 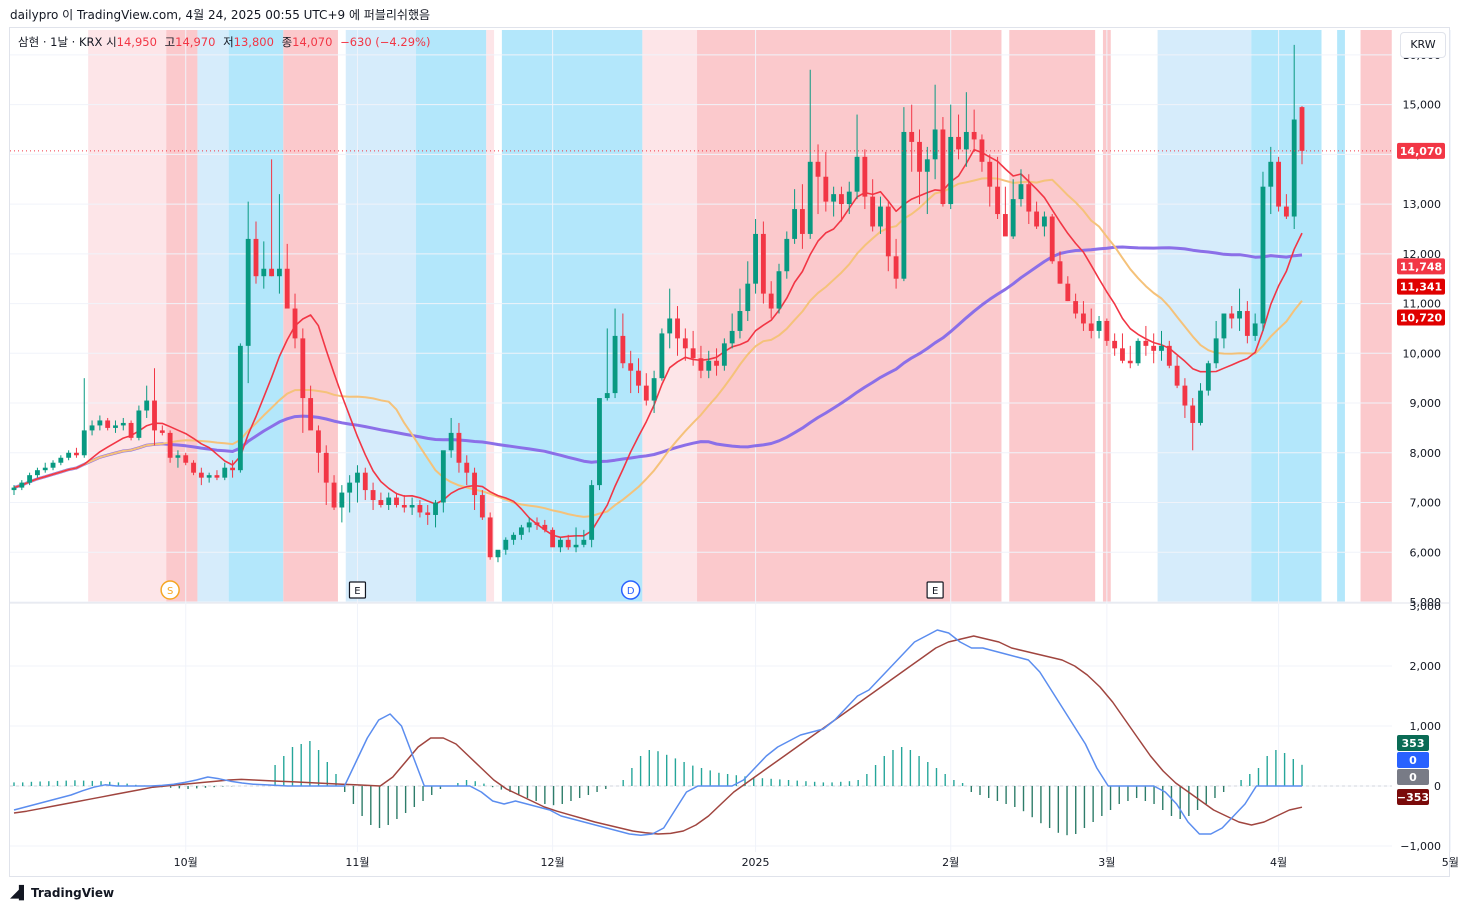 I want to click on last-price-badge-bg, so click(x=1421, y=150).